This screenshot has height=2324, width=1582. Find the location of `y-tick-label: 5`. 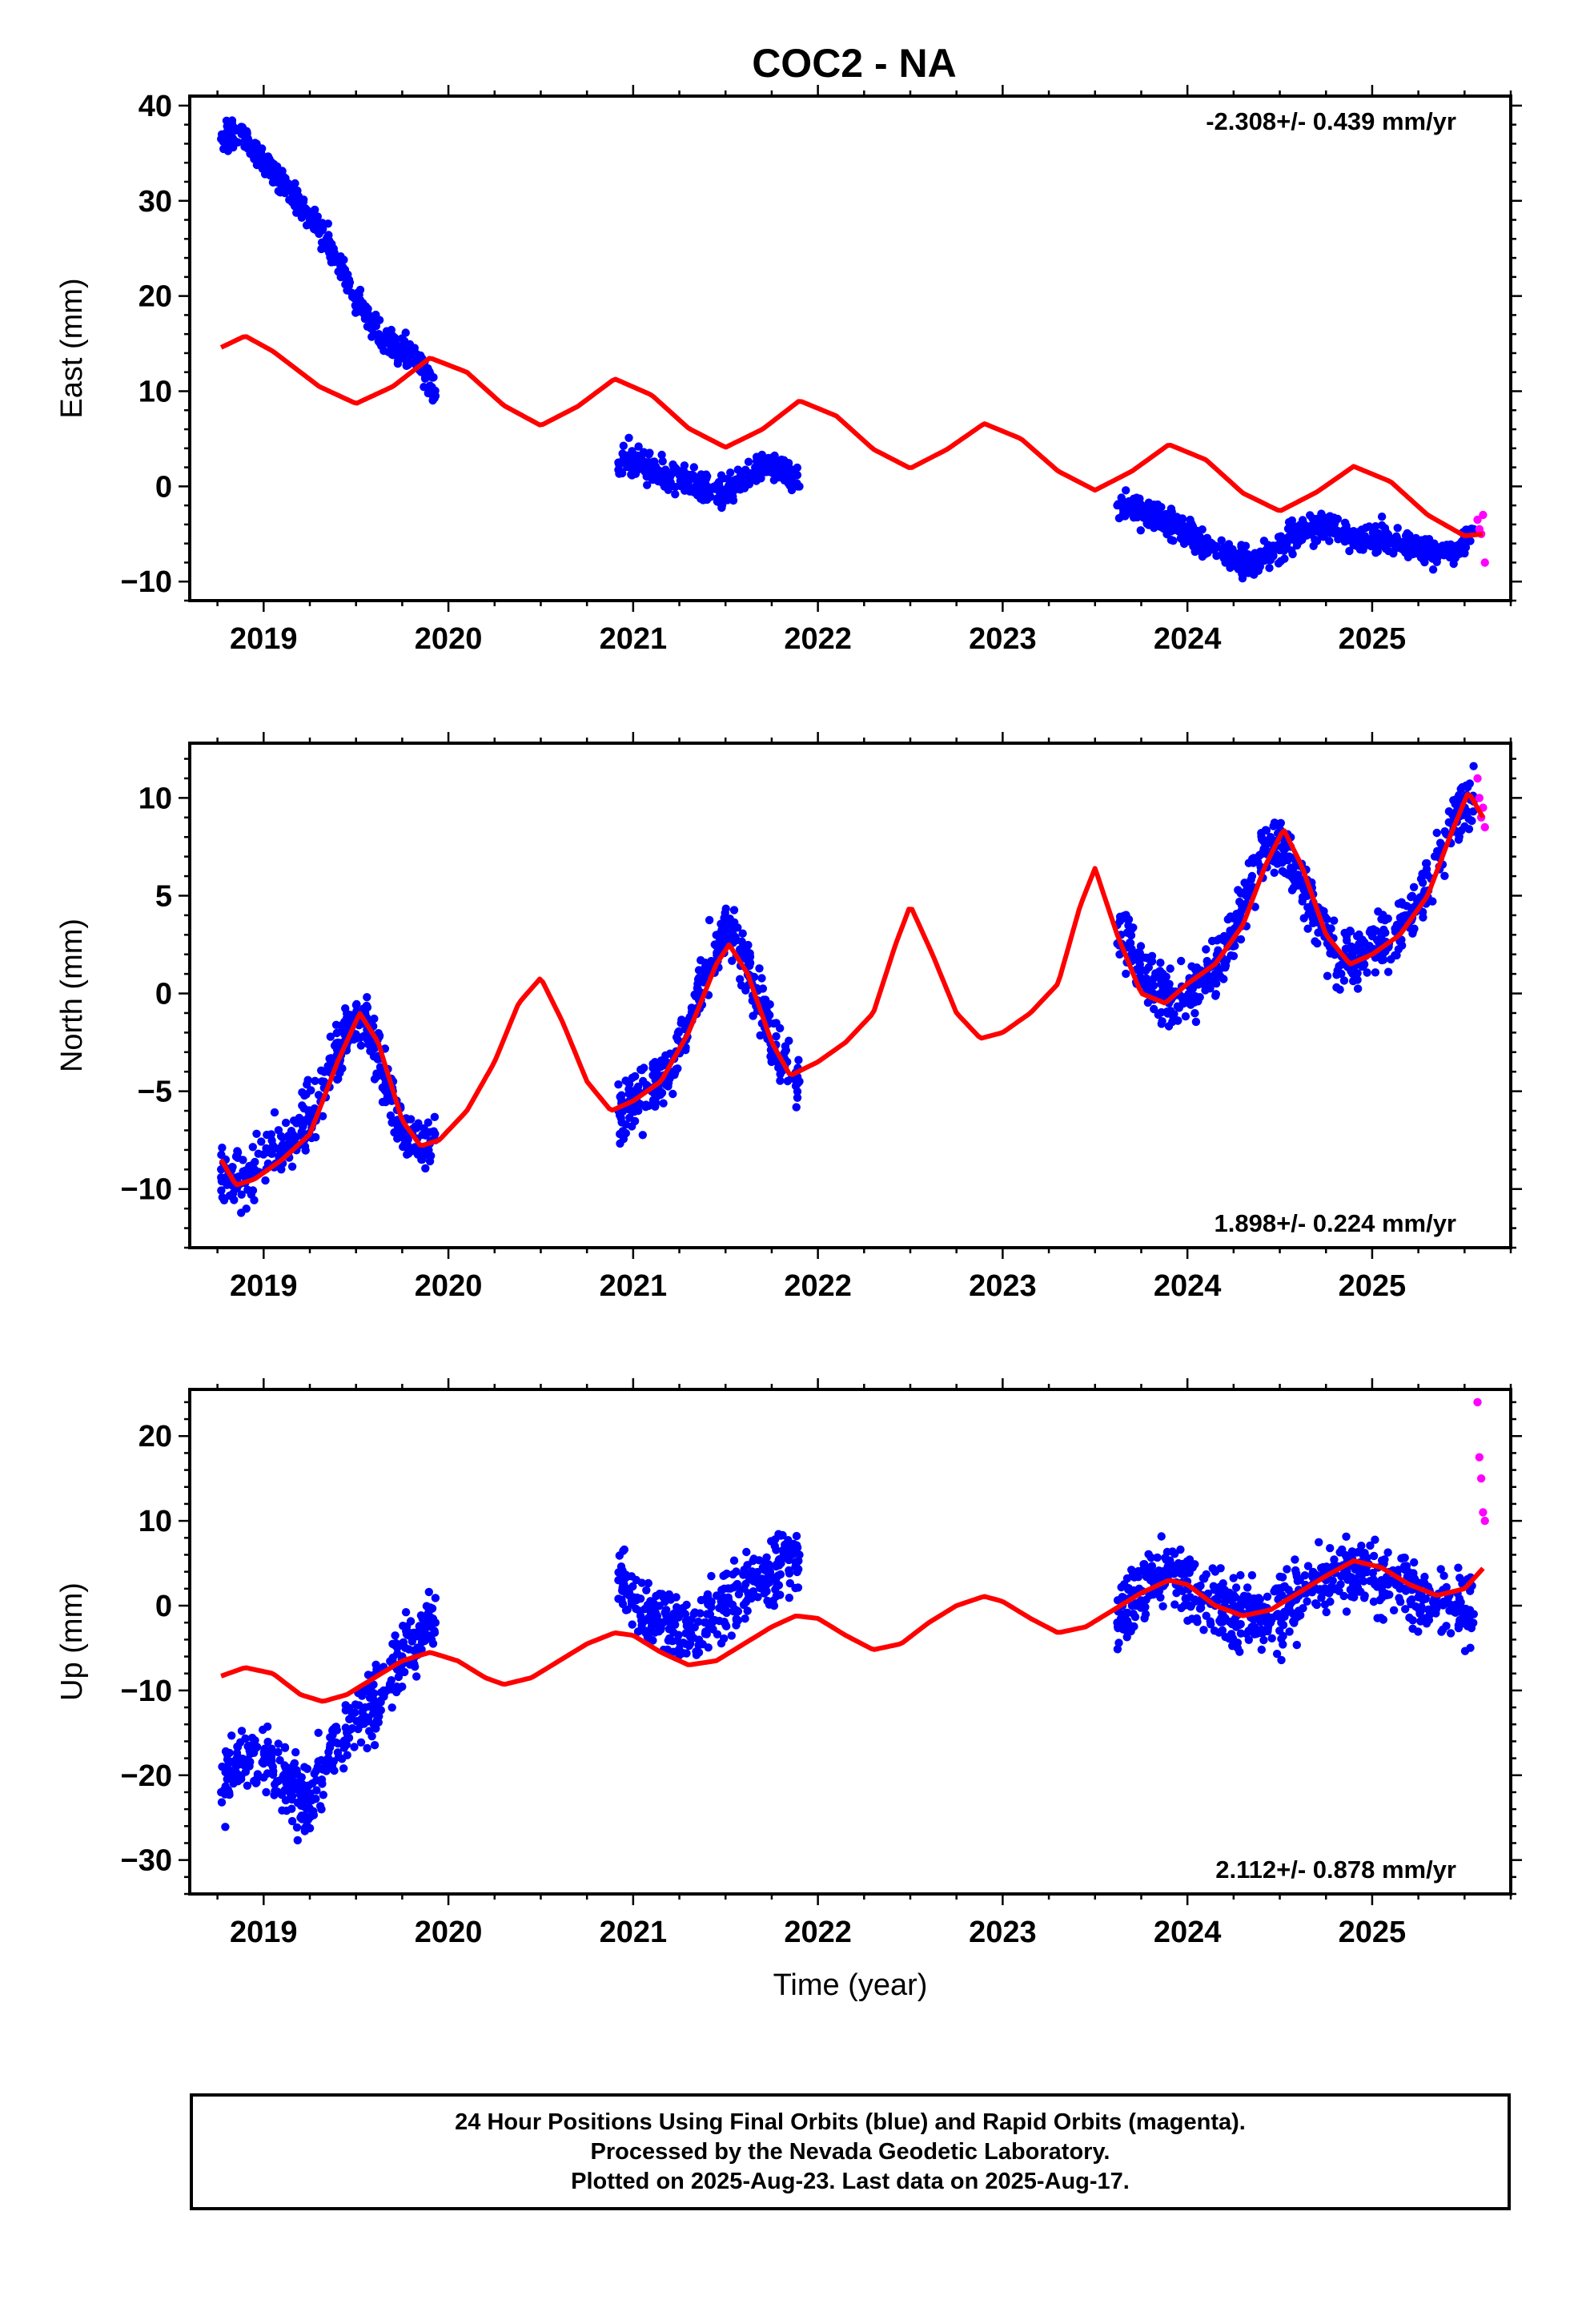

y-tick-label: 5 is located at coordinates (164, 896).